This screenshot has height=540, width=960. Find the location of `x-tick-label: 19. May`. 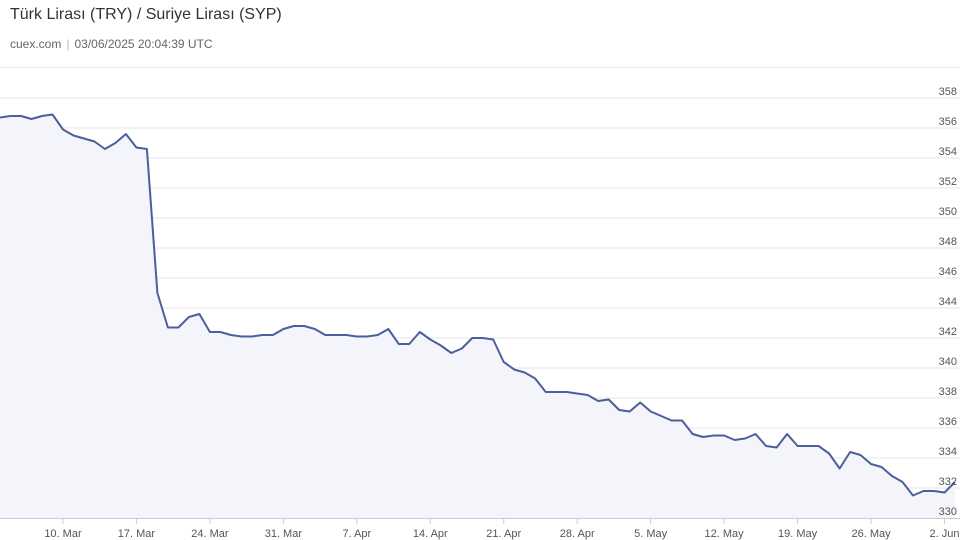

x-tick-label: 19. May is located at coordinates (798, 534).